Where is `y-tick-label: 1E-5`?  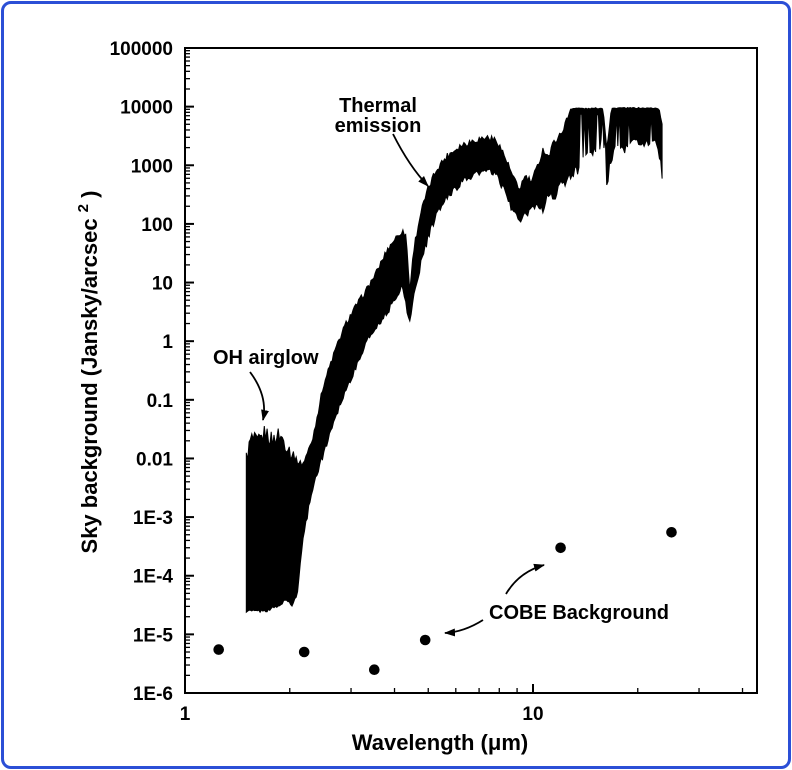 y-tick-label: 1E-5 is located at coordinates (153, 635).